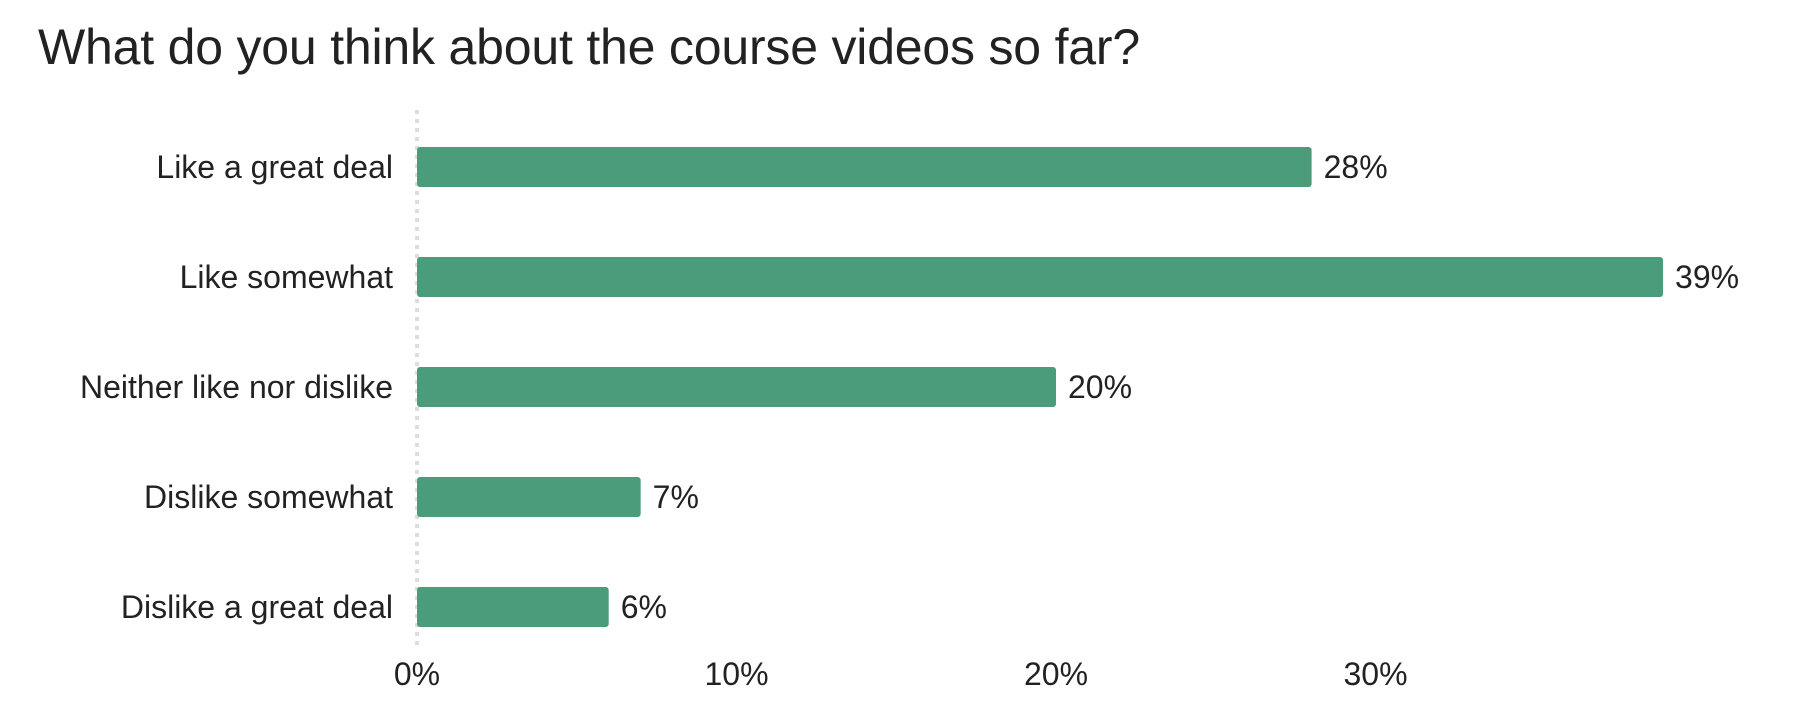  Describe the element at coordinates (287, 277) in the screenshot. I see `category-label: Like somewhat` at that location.